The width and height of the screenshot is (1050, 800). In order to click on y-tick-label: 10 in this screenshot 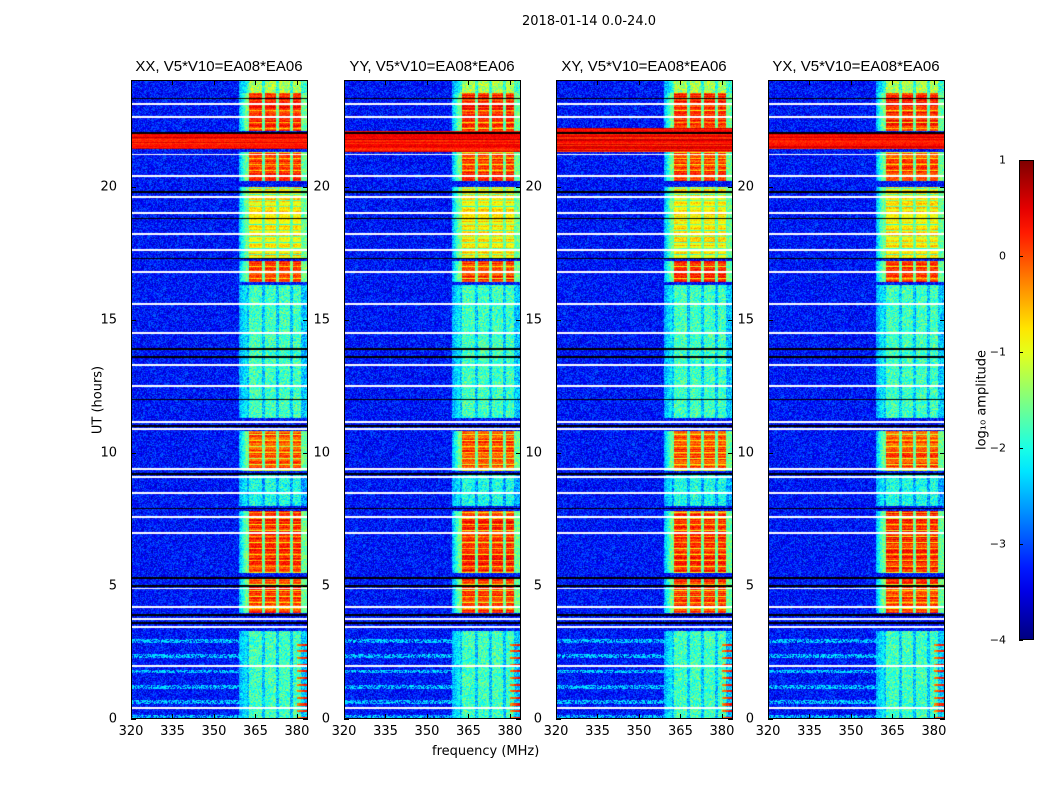, I will do `click(745, 453)`.